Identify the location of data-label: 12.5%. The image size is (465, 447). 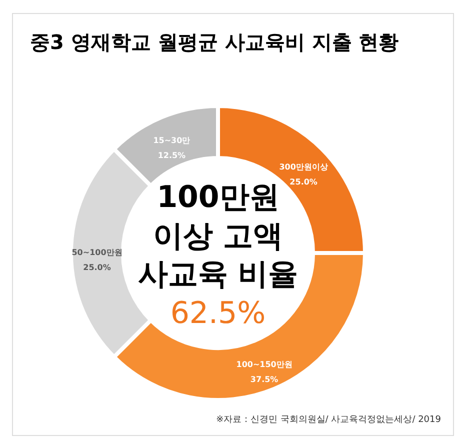
(172, 155).